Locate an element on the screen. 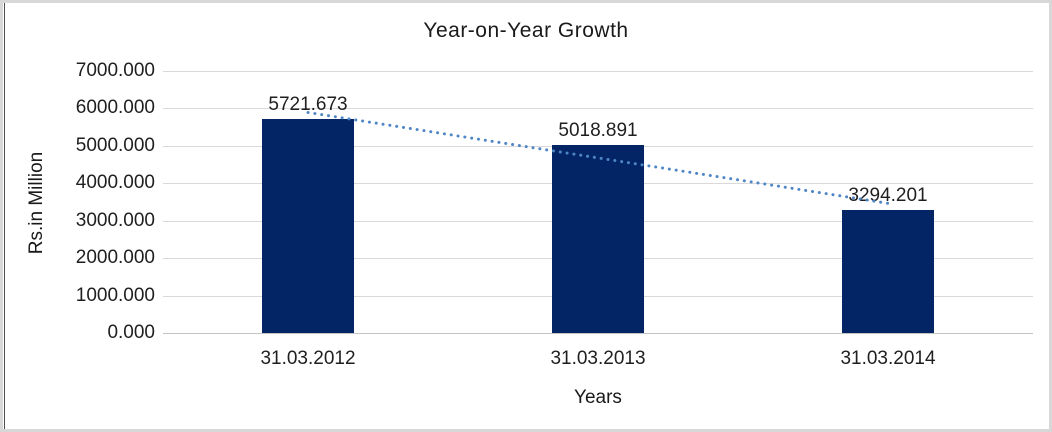 This screenshot has height=432, width=1052. chart-title: Year-on-Year Growth is located at coordinates (526, 30).